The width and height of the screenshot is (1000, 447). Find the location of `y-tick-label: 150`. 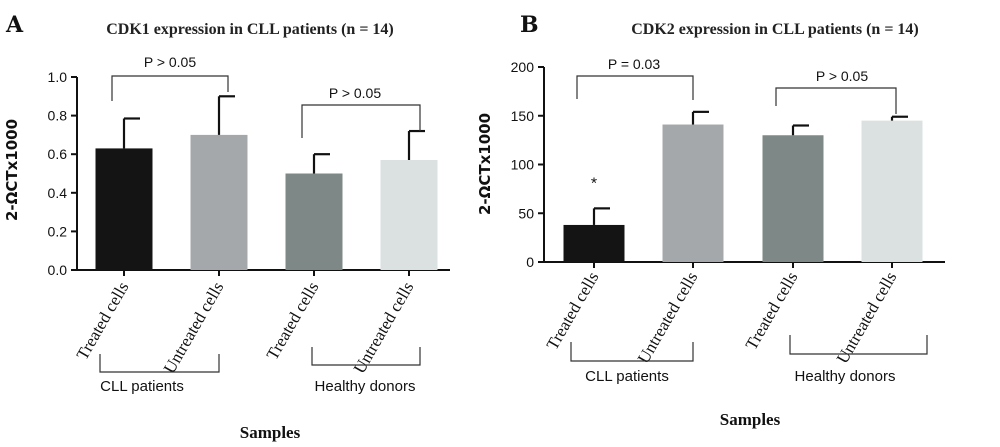

y-tick-label: 150 is located at coordinates (523, 116).